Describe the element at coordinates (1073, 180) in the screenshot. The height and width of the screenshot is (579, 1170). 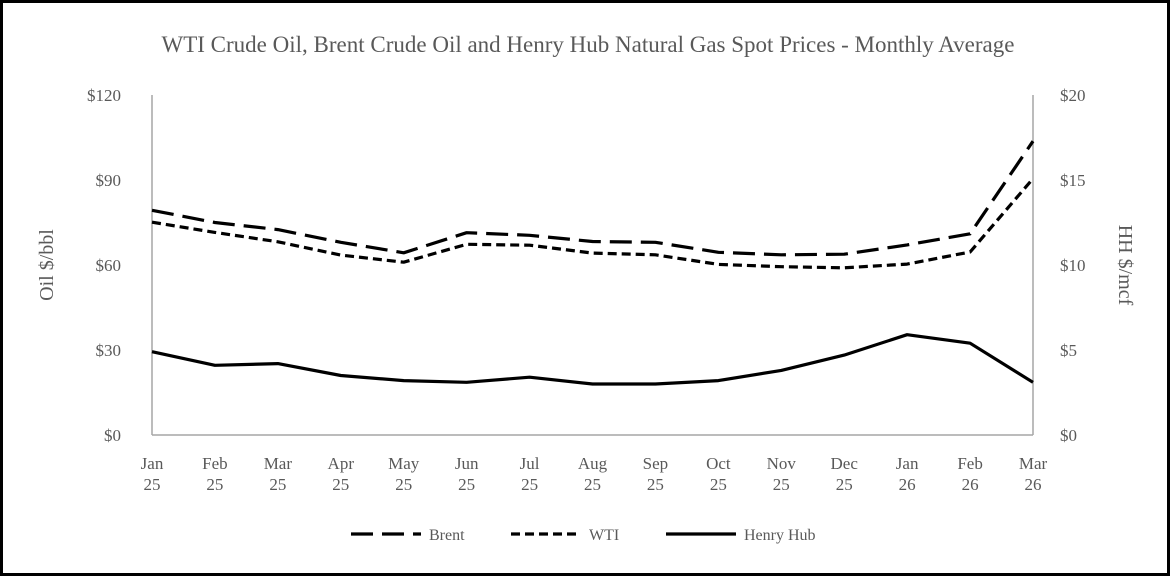
I see `right-y-tick-label: $15` at that location.